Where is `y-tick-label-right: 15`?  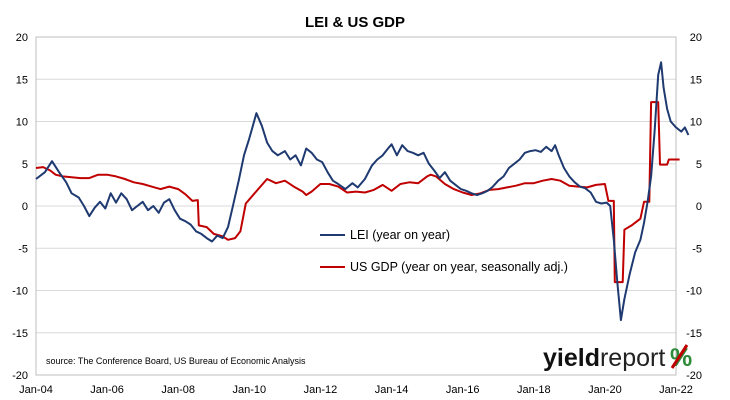
y-tick-label-right: 15 is located at coordinates (696, 80).